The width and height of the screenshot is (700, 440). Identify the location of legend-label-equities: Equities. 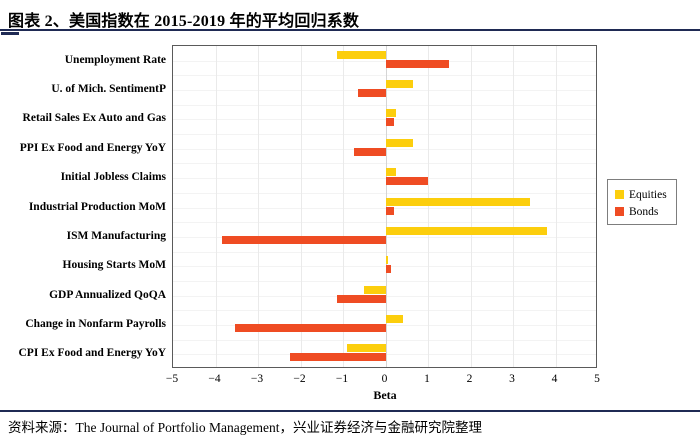
(648, 194).